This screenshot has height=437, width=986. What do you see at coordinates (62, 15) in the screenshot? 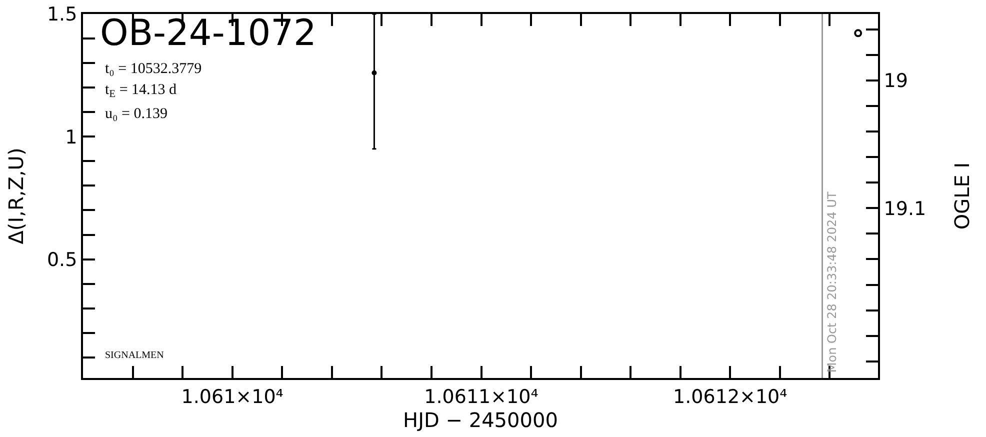
I see `y-tick-label: 1.5` at bounding box center [62, 15].